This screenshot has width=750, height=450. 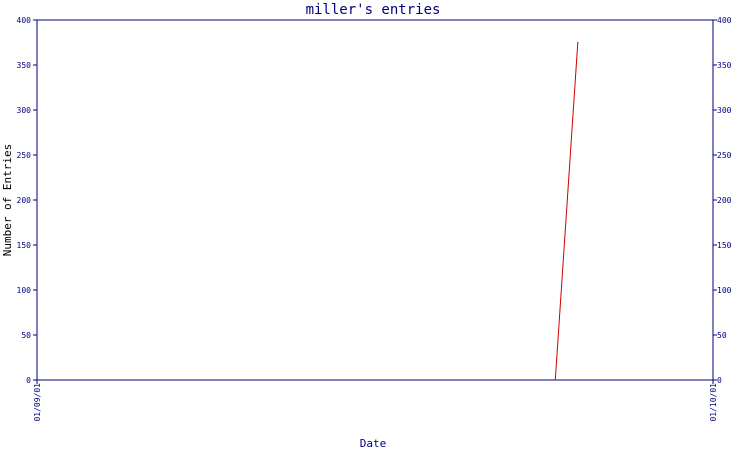 What do you see at coordinates (24, 65) in the screenshot?
I see `y-tick-label-left: 350` at bounding box center [24, 65].